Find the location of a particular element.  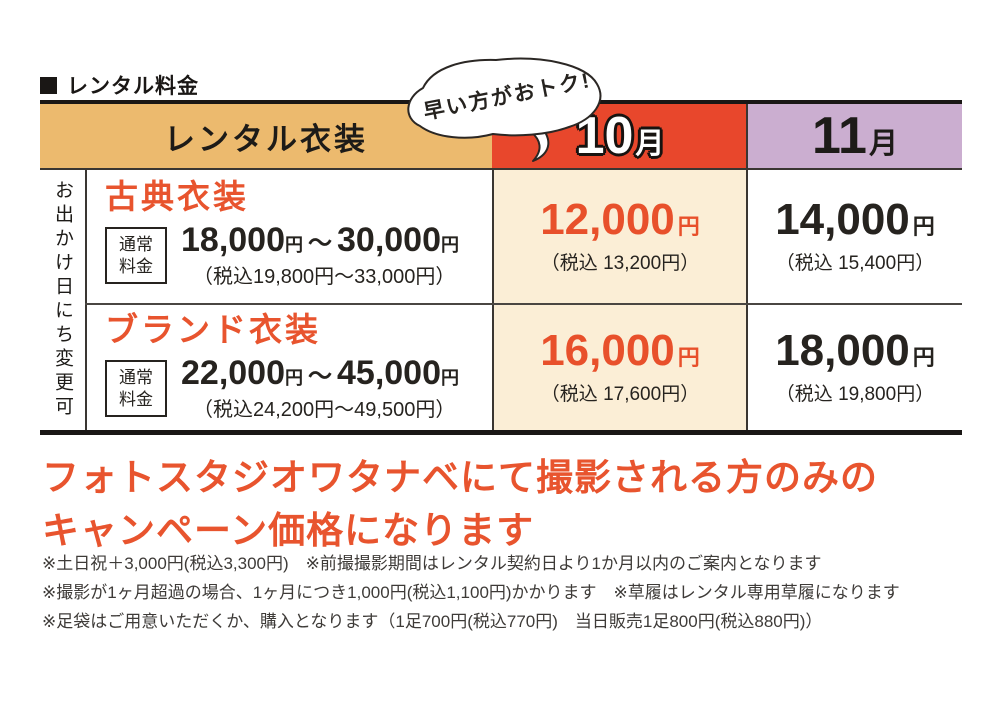

row-classic-november-price: 14,000 円 is located at coordinates (855, 220).